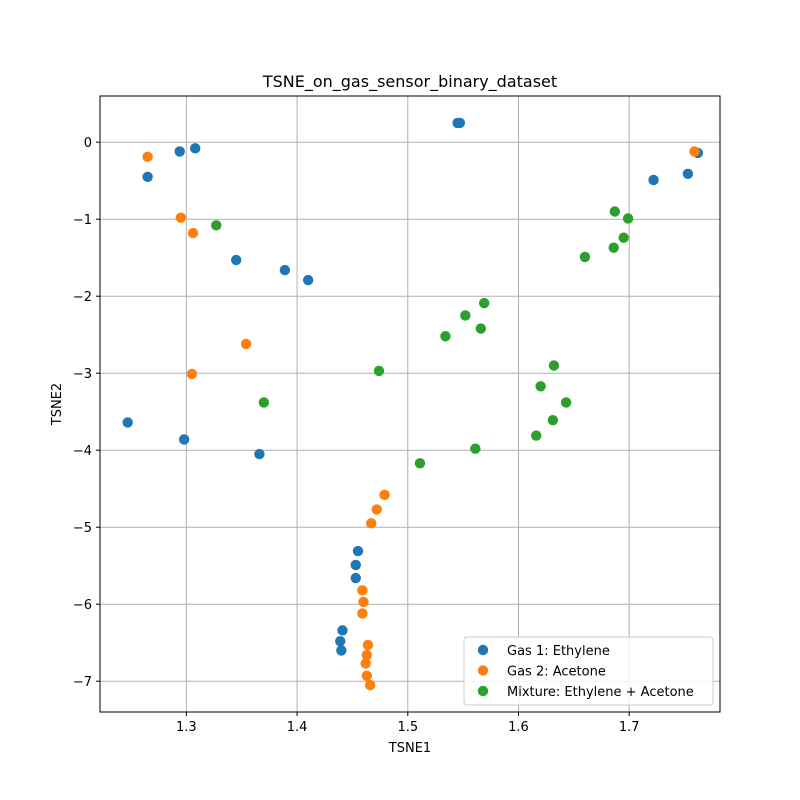  I want to click on y-tick-label: −7, so click(82, 682).